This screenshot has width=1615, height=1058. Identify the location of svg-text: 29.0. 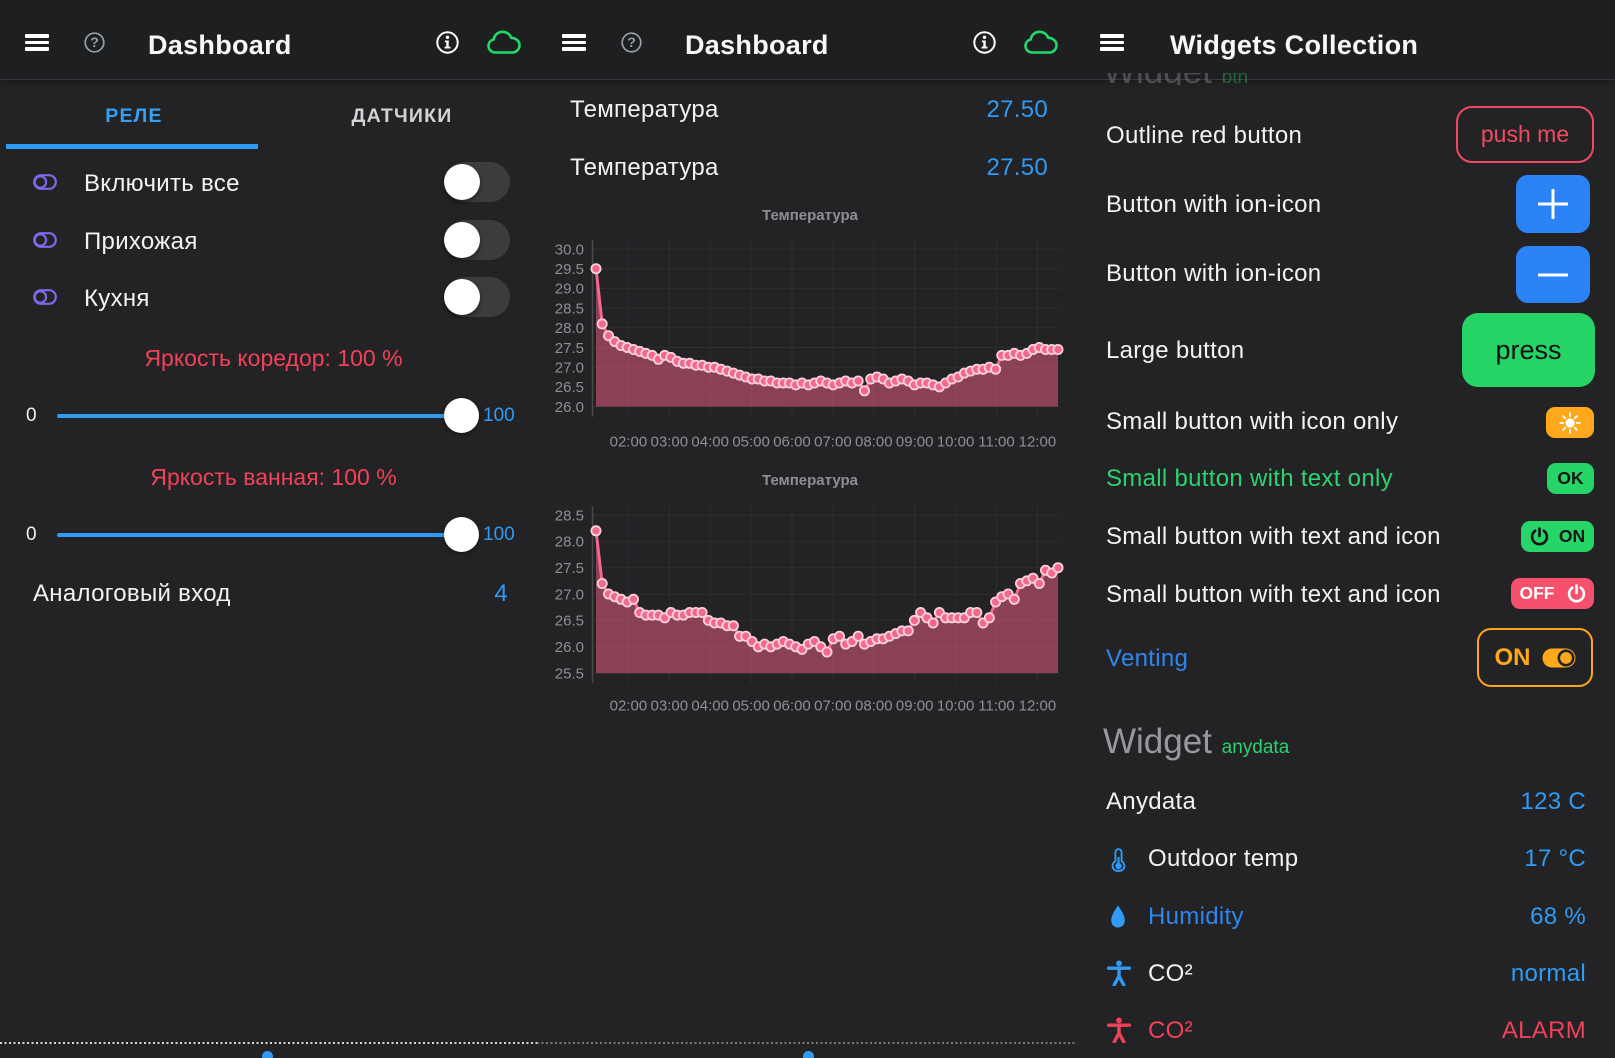
(569, 289).